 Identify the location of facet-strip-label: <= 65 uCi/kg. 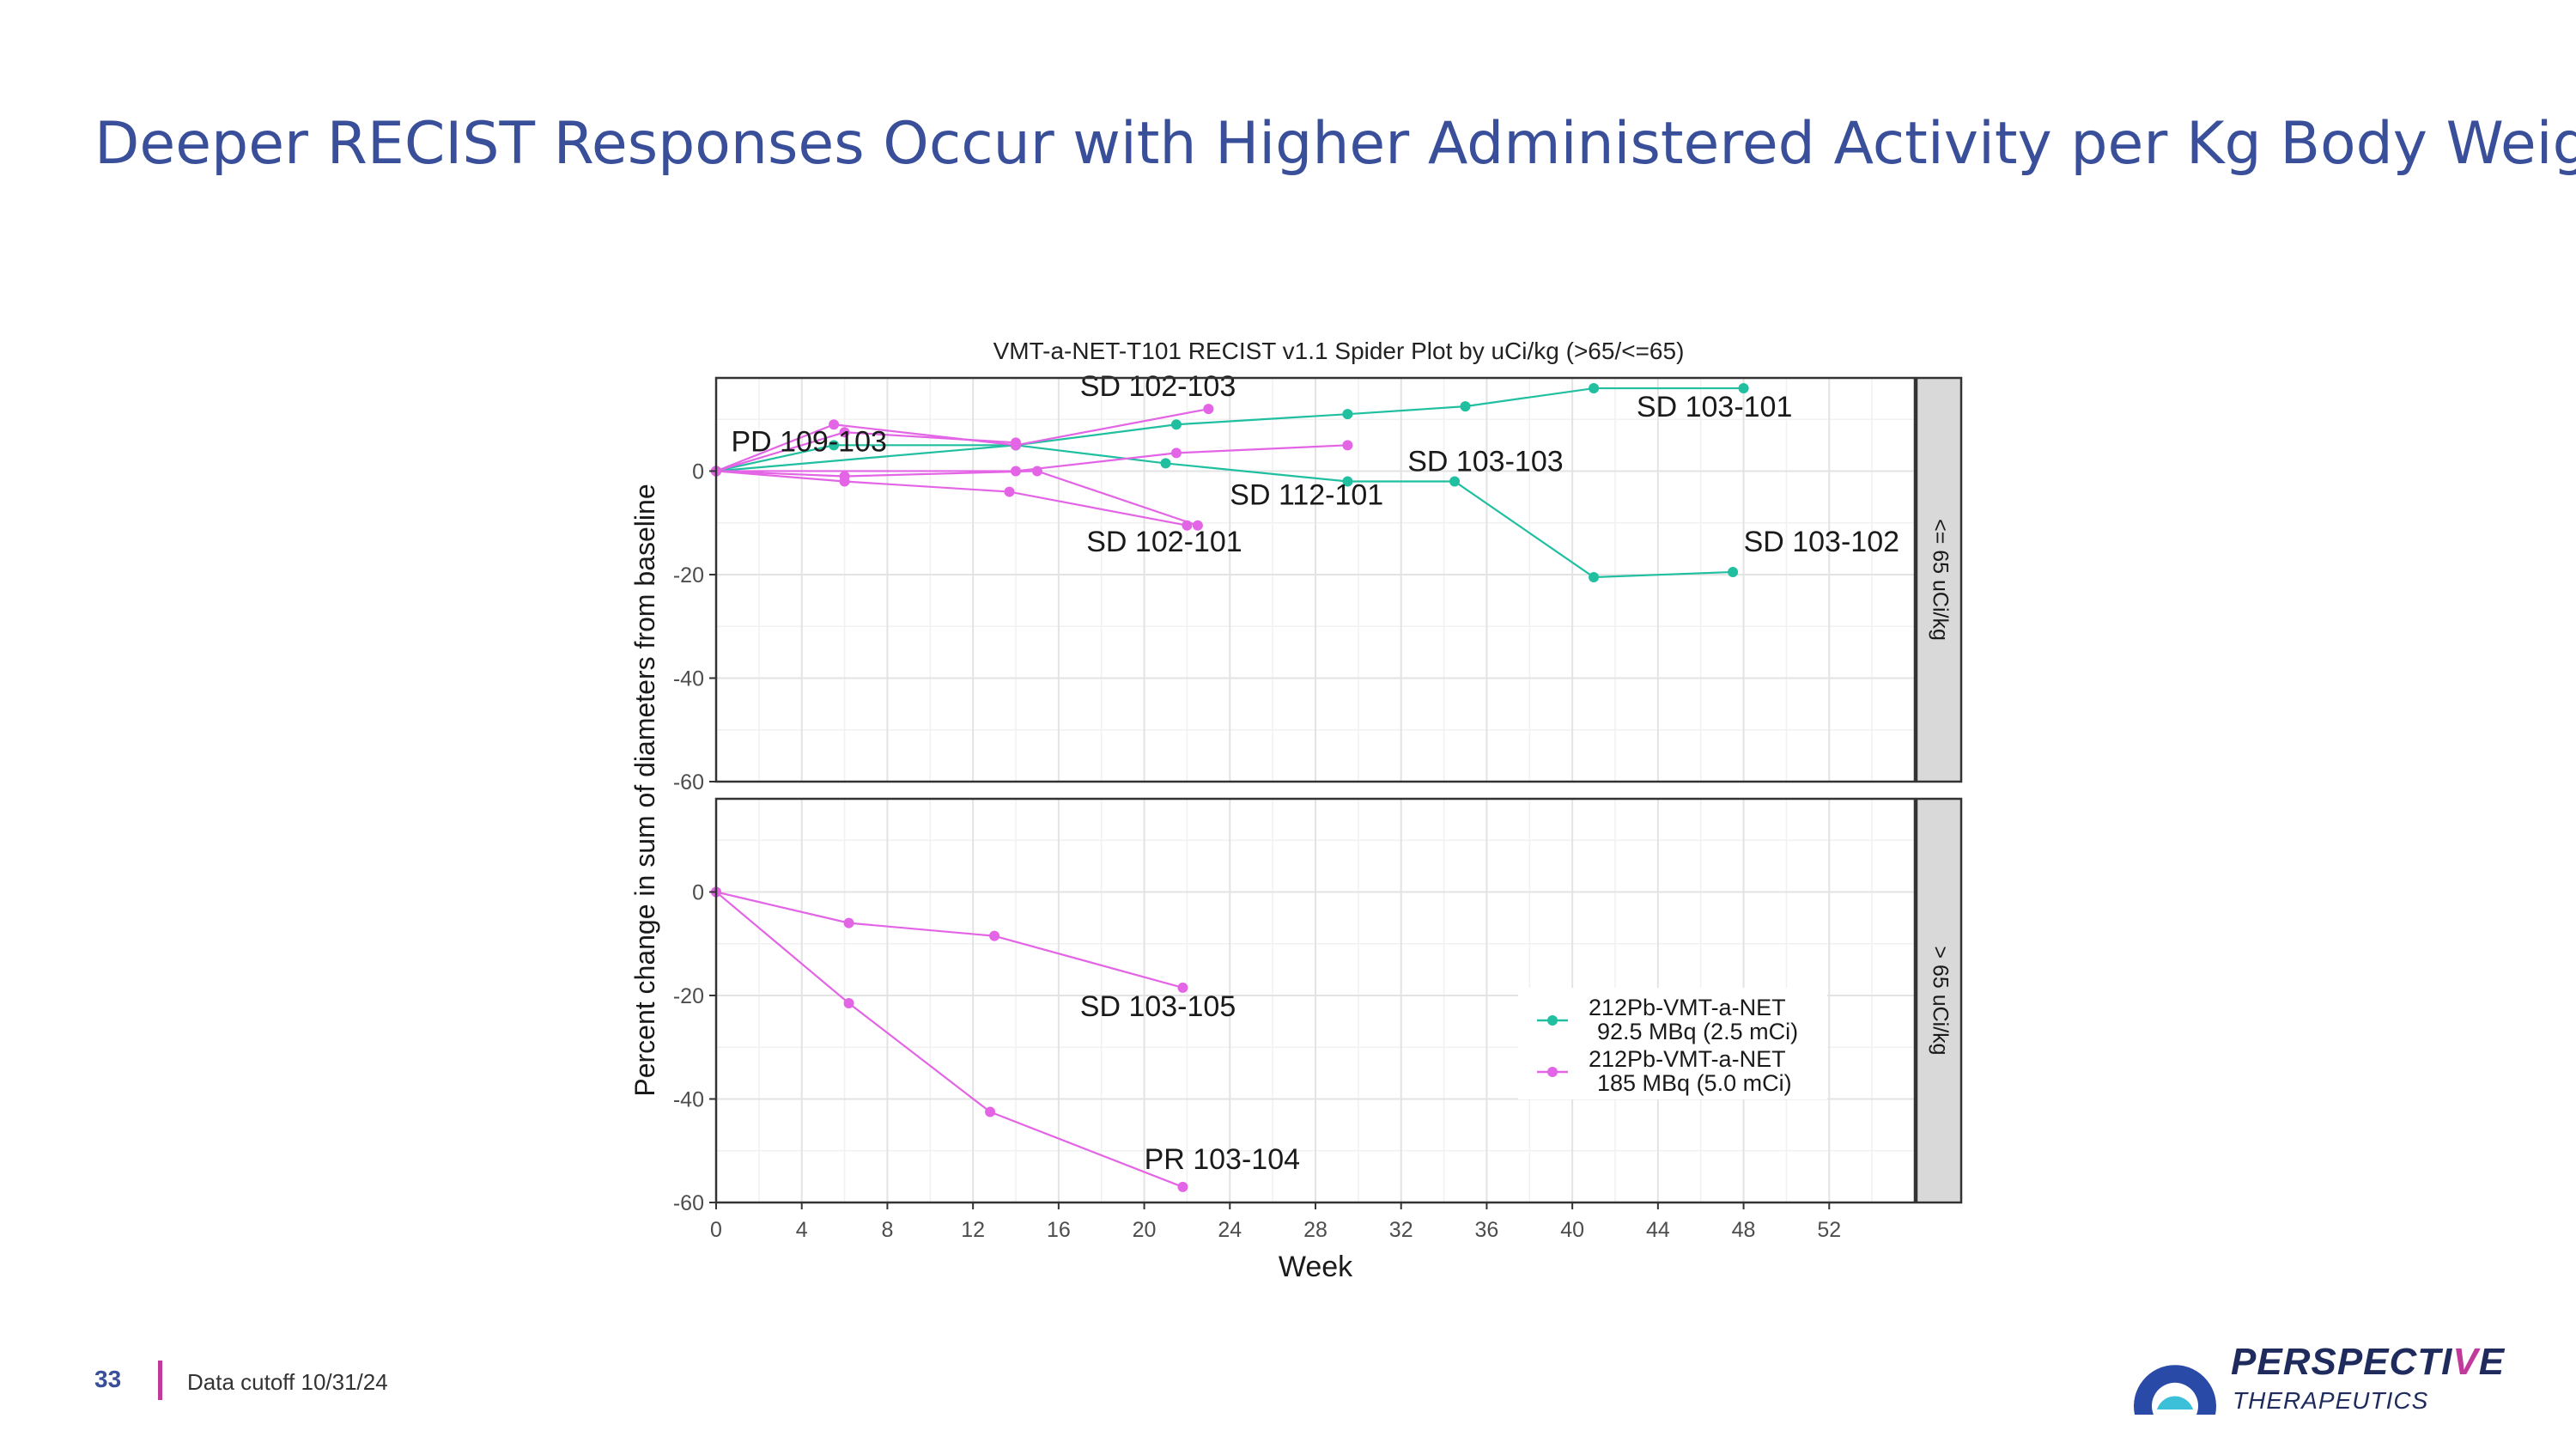
(1940, 580).